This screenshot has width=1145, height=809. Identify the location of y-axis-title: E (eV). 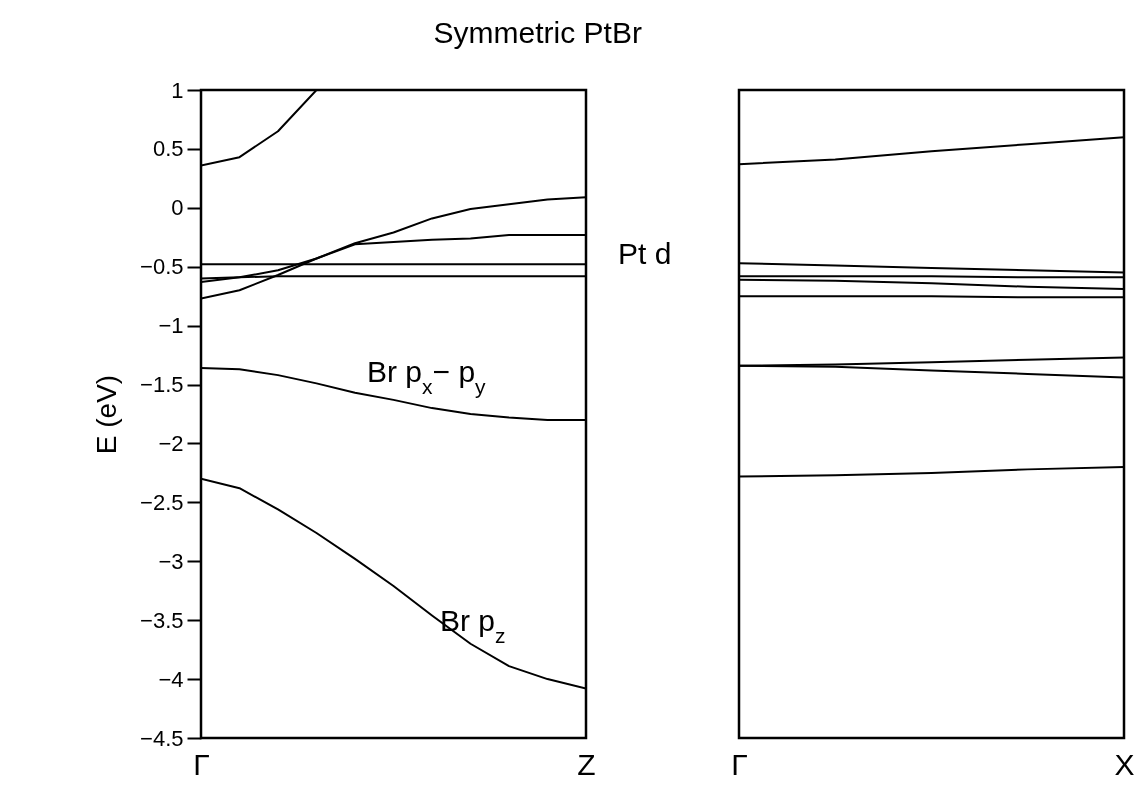
(107, 414).